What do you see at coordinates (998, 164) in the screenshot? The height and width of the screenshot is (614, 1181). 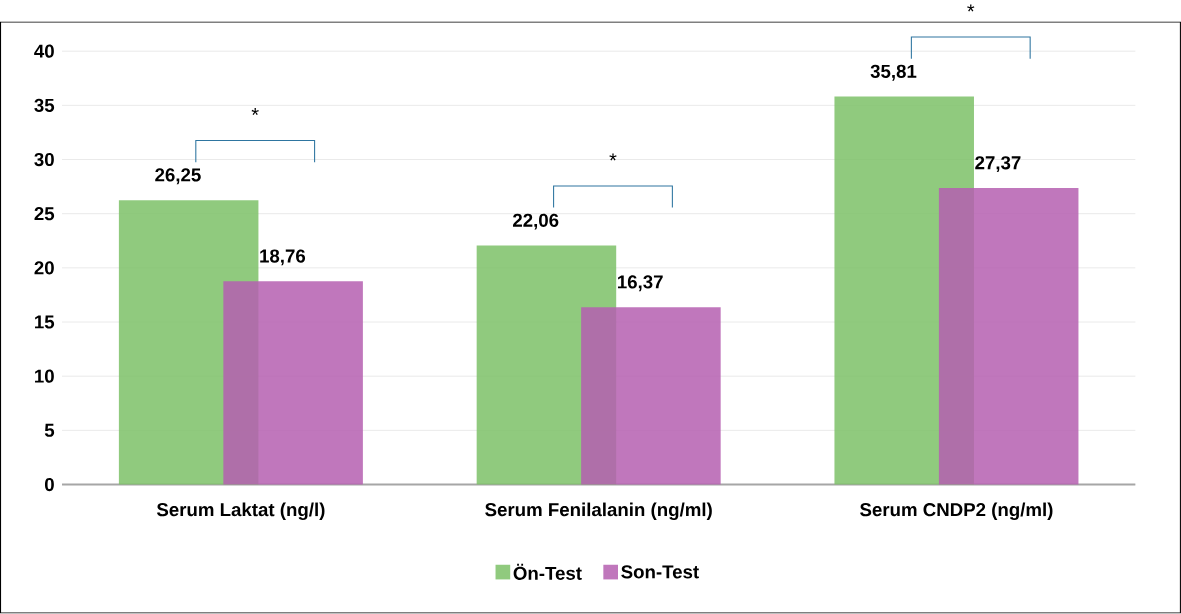 I see `data-label: 27,37` at bounding box center [998, 164].